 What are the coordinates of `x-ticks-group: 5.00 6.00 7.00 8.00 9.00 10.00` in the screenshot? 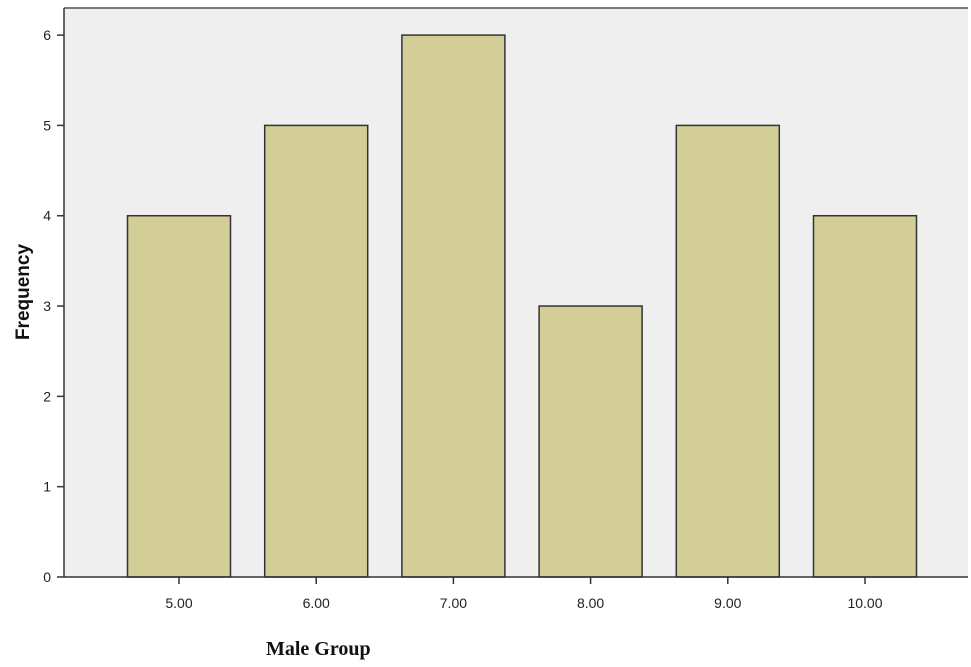 It's located at (524, 594).